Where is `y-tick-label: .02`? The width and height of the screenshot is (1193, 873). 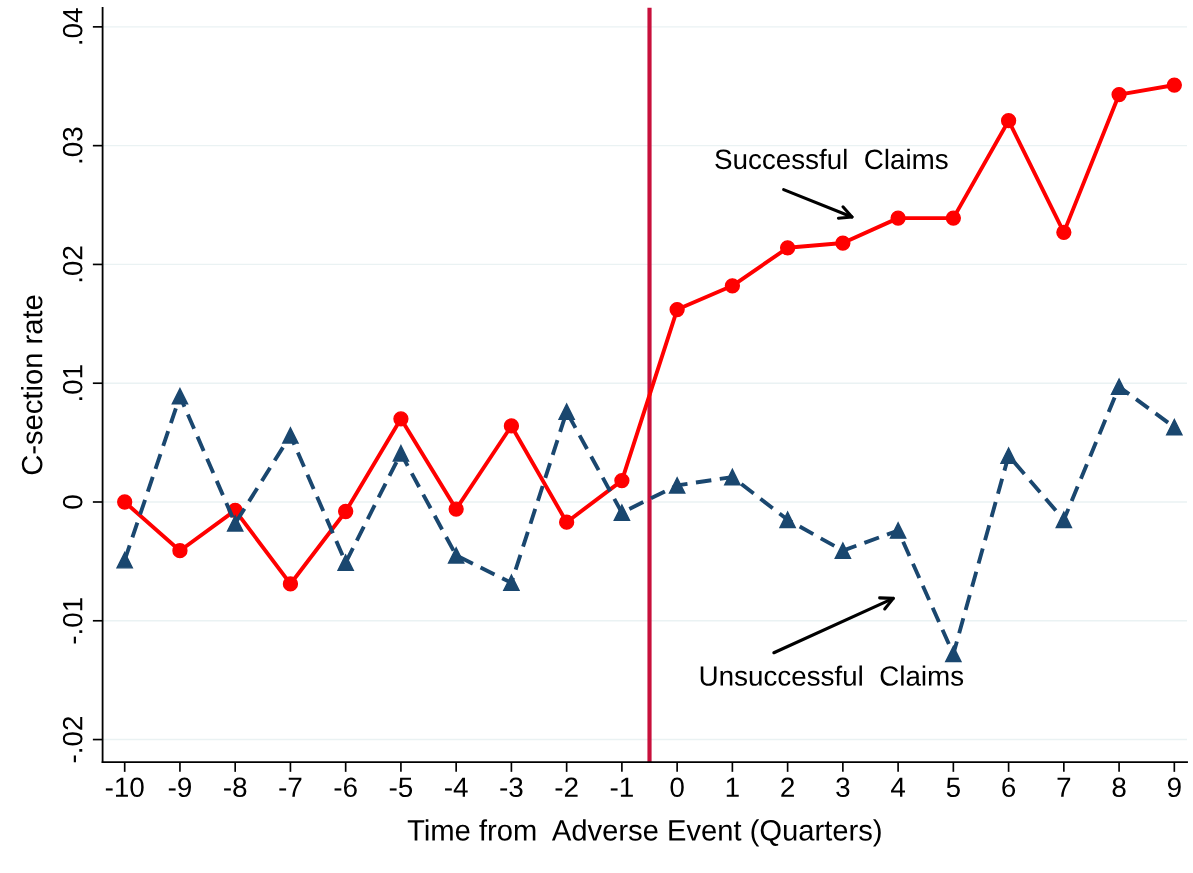
y-tick-label: .02 is located at coordinates (72, 264).